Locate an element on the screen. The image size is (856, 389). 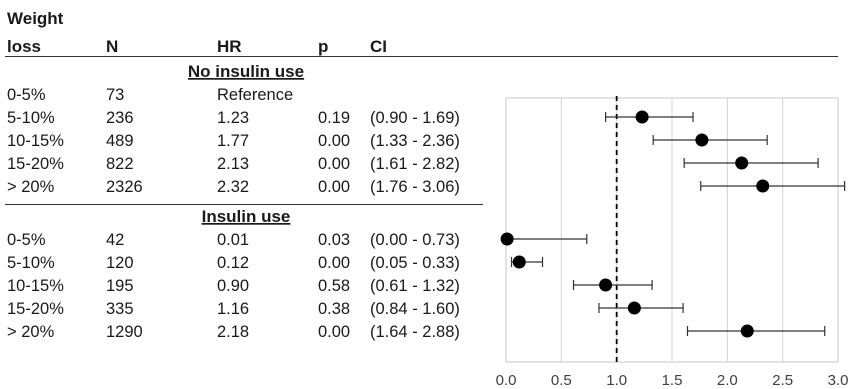
cell-hr: 2.32 is located at coordinates (233, 187).